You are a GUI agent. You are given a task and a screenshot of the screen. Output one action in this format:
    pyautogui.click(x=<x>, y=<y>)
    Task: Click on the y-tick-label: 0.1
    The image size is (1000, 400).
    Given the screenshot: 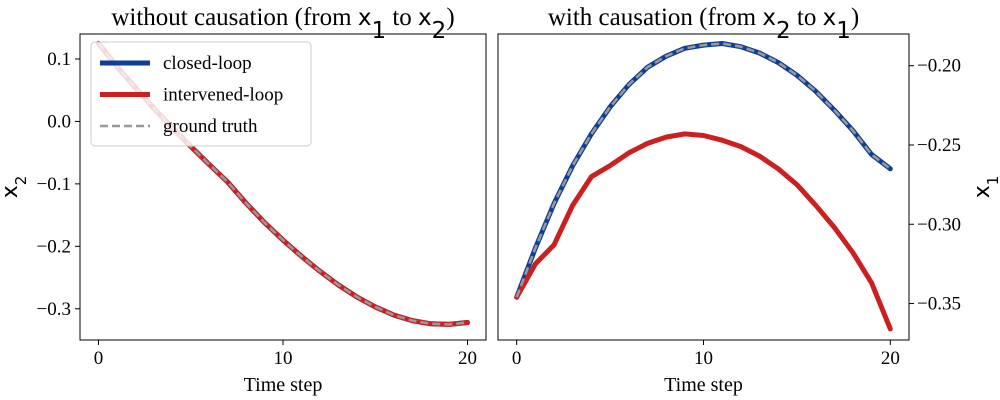 What is the action you would take?
    pyautogui.click(x=59, y=59)
    